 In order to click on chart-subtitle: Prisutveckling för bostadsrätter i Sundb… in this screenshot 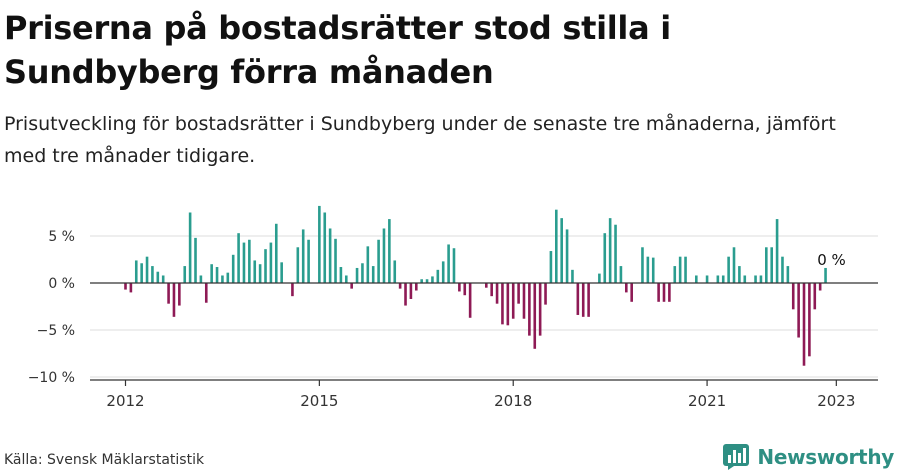, I will do `click(420, 140)`.